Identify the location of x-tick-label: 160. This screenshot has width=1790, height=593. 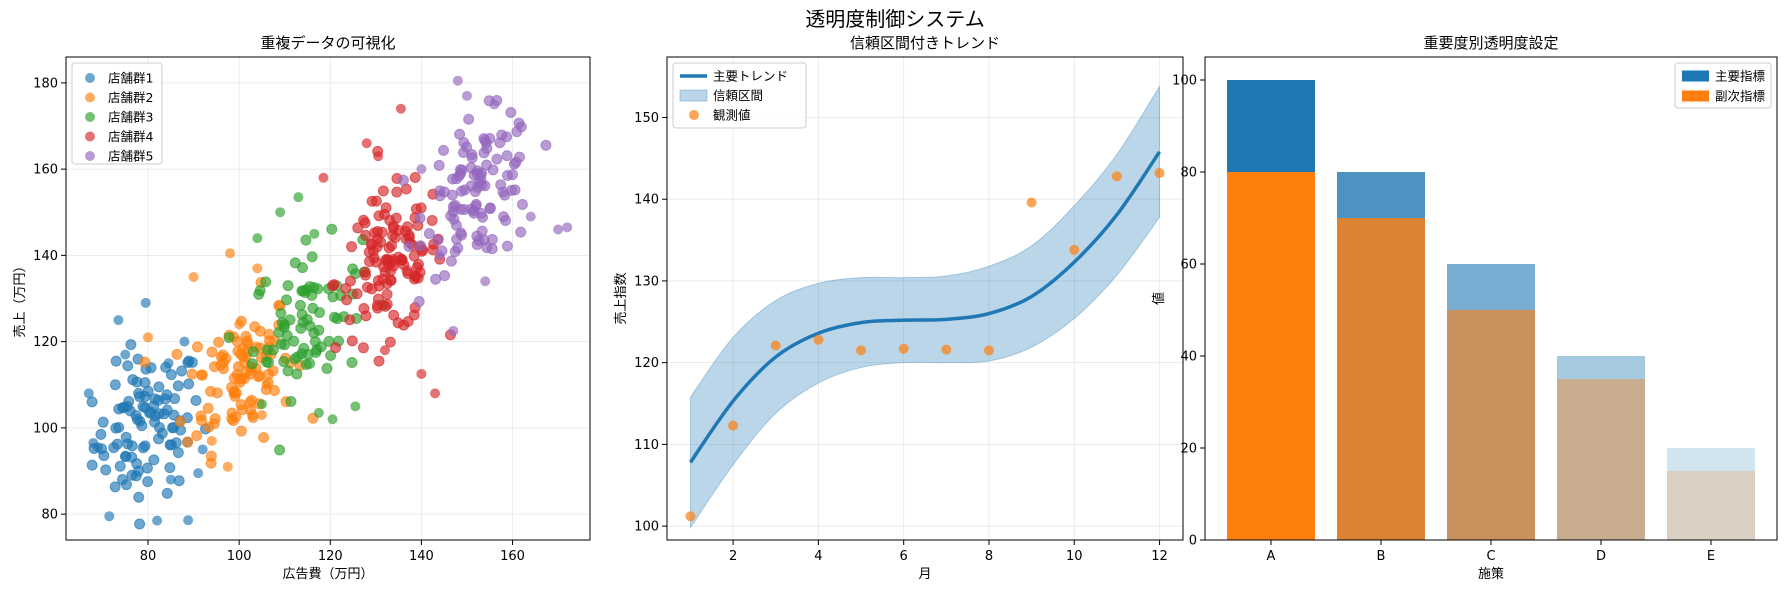
(512, 556).